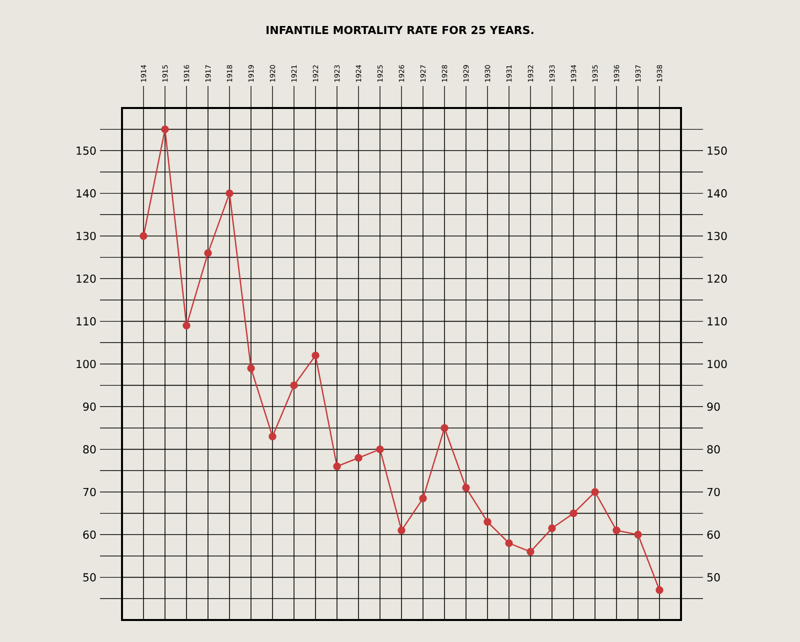 The height and width of the screenshot is (642, 800). I want to click on y-tick-label: 120, so click(86, 278).